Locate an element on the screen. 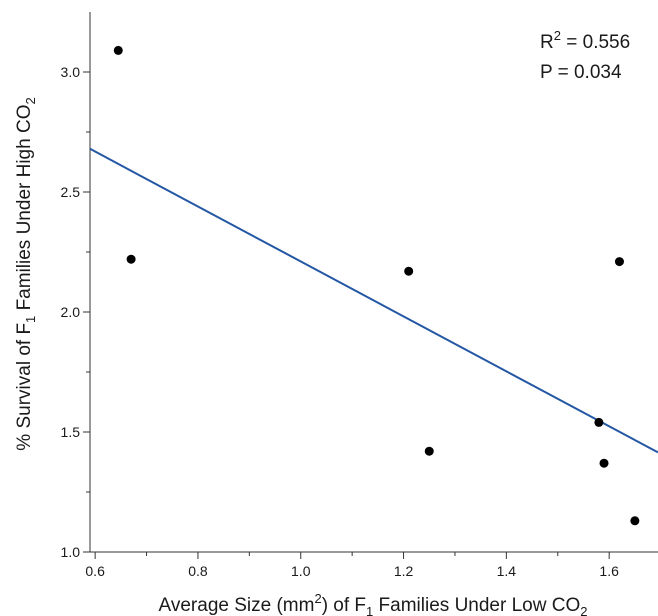  x-tick-label: 0.8 is located at coordinates (198, 571).